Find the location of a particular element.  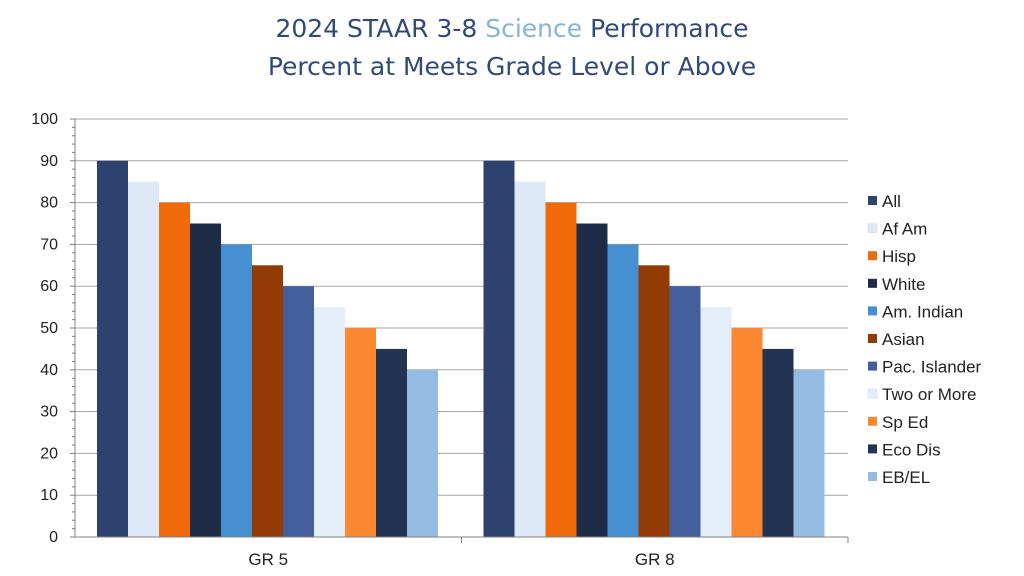

legend-label: EB/EL is located at coordinates (906, 477).